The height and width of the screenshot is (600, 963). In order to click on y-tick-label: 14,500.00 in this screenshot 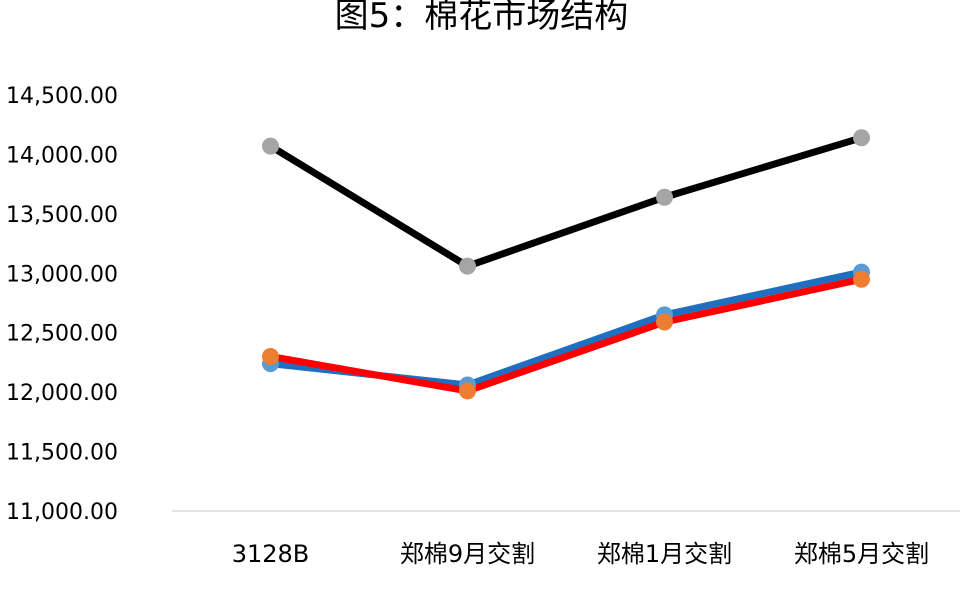, I will do `click(62, 96)`.